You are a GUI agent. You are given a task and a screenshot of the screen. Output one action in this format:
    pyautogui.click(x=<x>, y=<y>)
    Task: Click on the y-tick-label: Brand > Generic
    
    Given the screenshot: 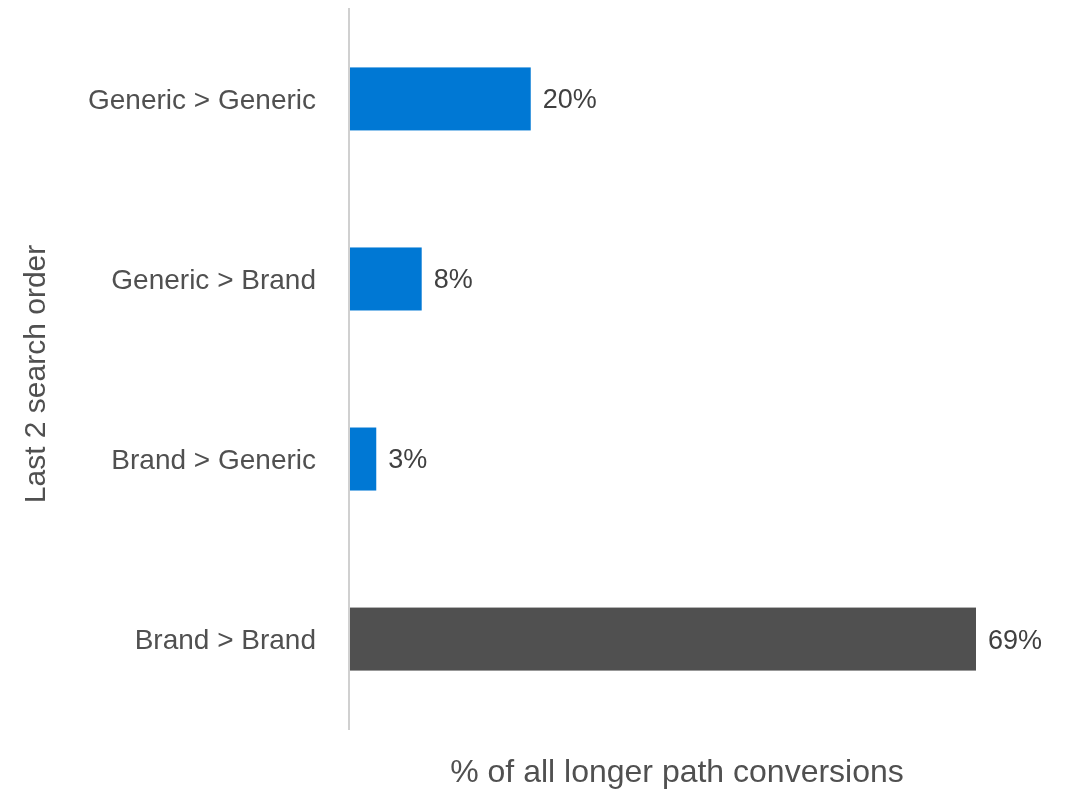 What is the action you would take?
    pyautogui.click(x=213, y=459)
    